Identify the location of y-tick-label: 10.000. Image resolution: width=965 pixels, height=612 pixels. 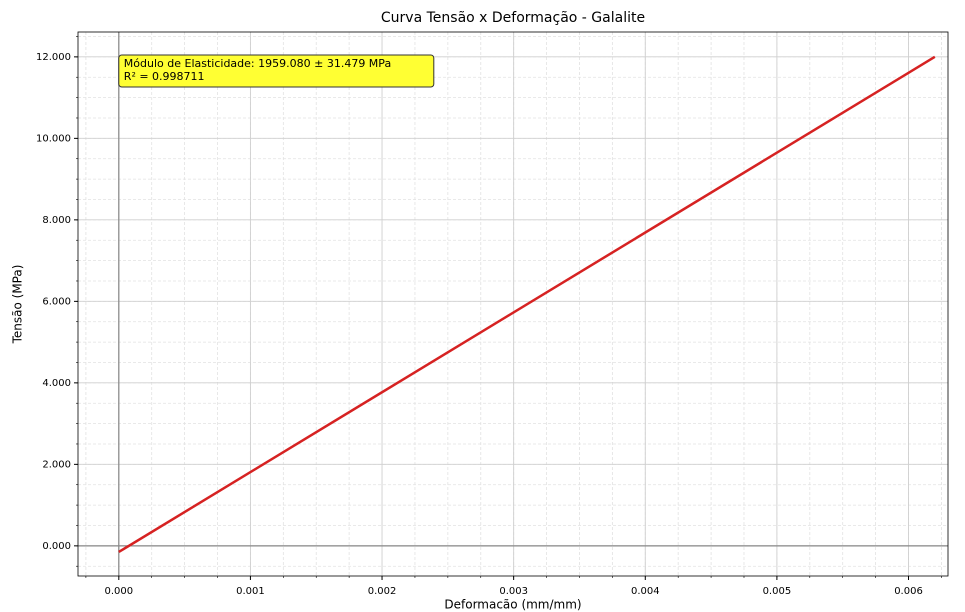
(53, 138).